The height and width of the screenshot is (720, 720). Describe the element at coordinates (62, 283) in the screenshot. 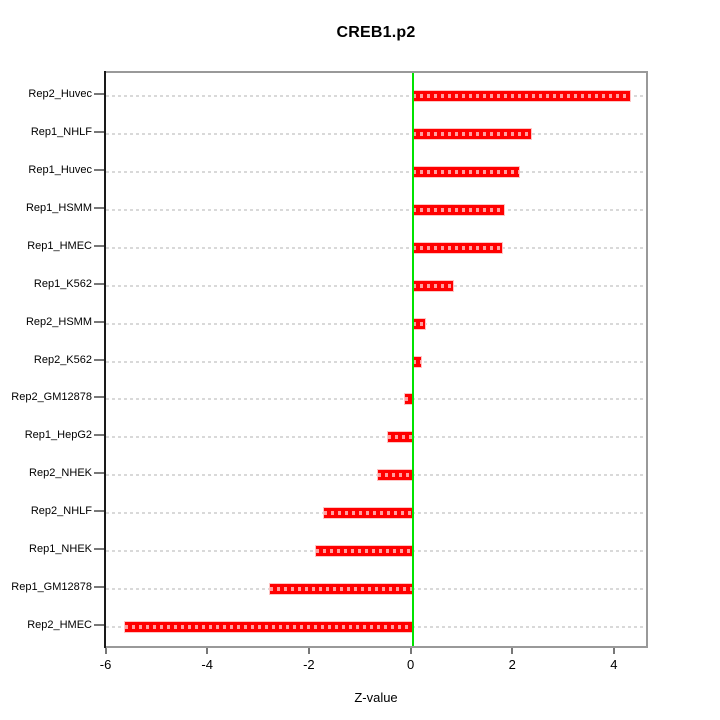

I see `category-label: Rep1_K562` at that location.